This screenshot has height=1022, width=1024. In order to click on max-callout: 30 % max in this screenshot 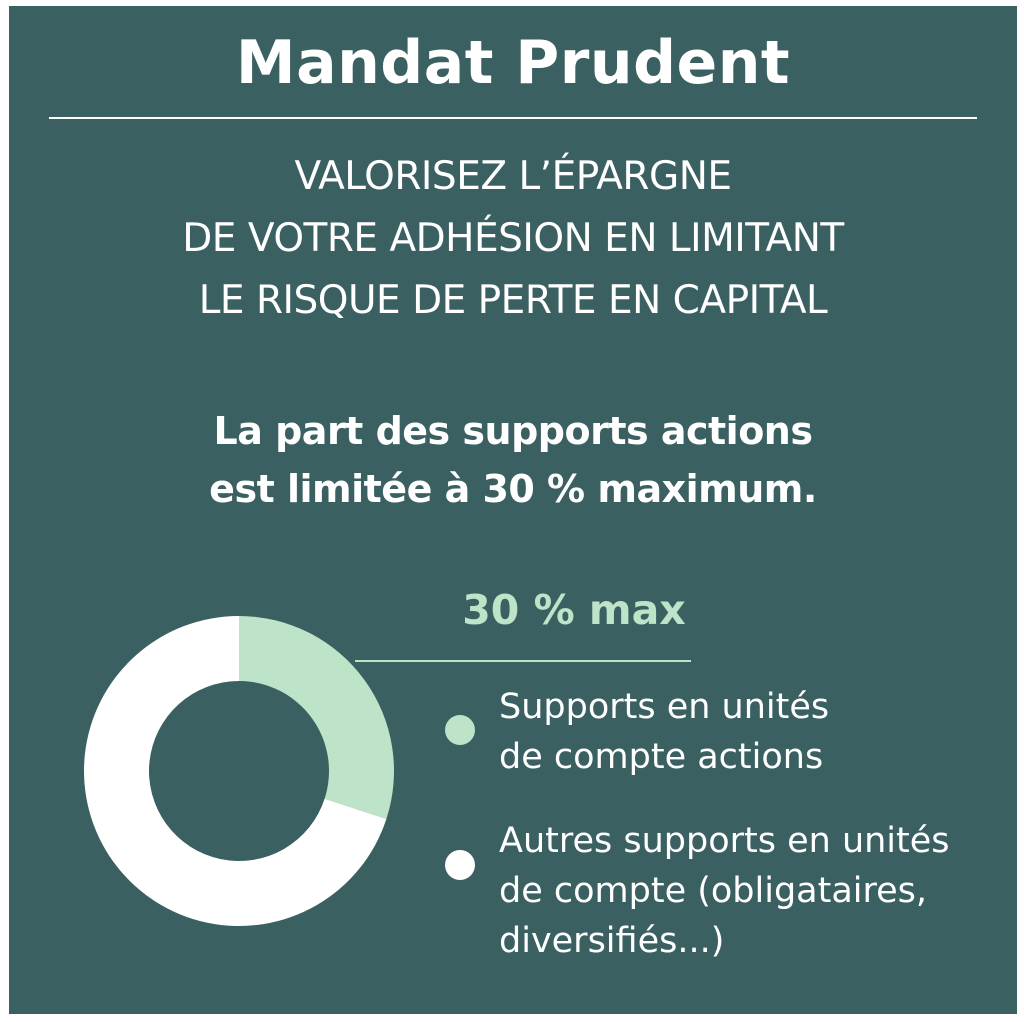, I will do `click(574, 610)`.